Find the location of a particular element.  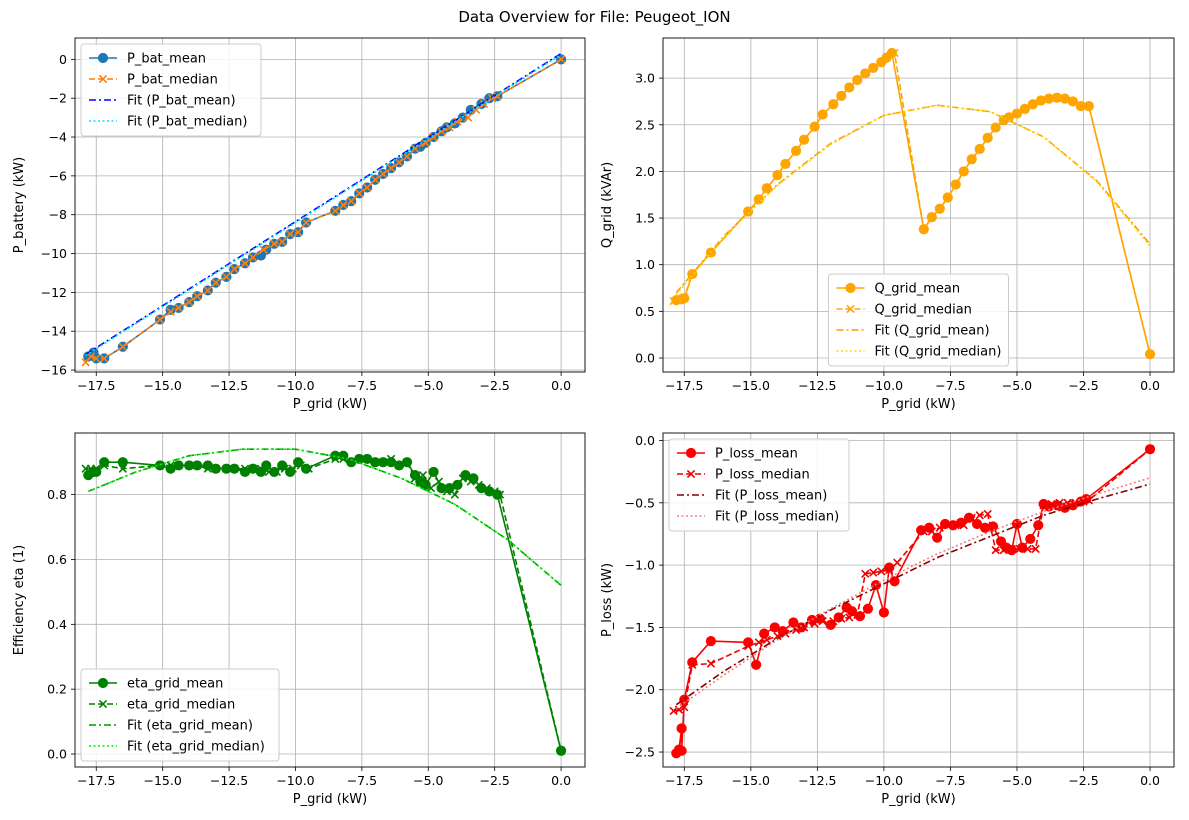

y-axis-label: P_battery (kW) is located at coordinates (19, 205).